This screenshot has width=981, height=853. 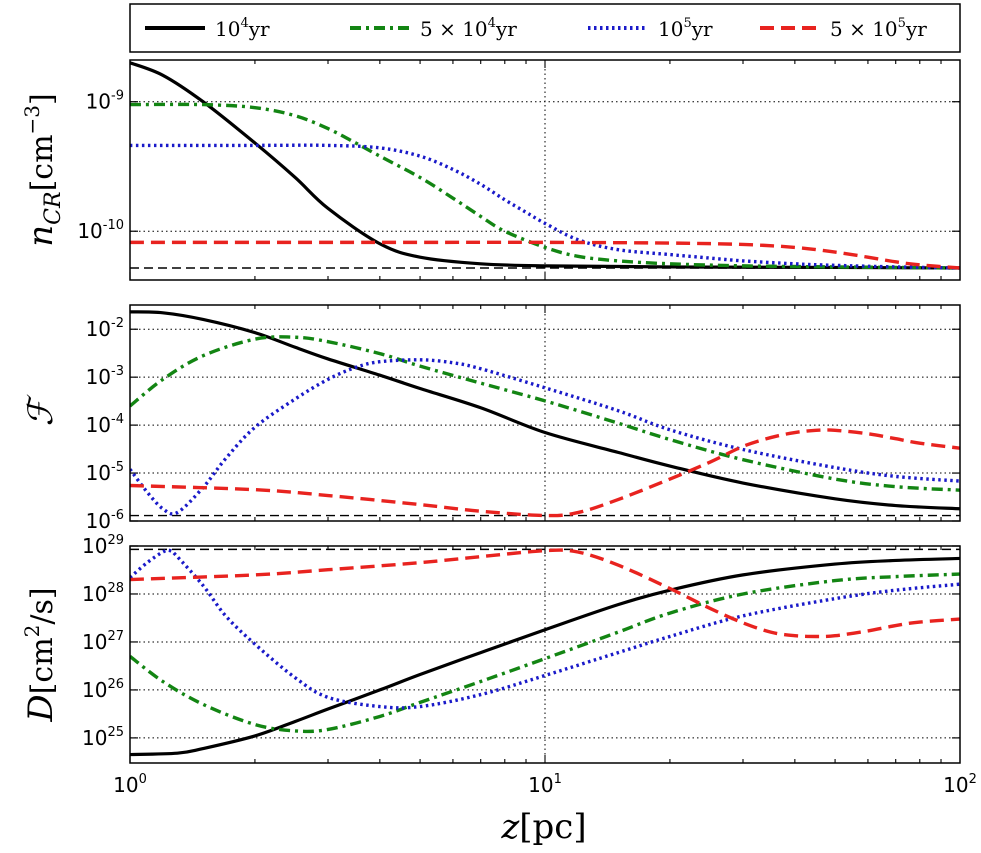 I want to click on y-axis-label-var: D, so click(x=41, y=708).